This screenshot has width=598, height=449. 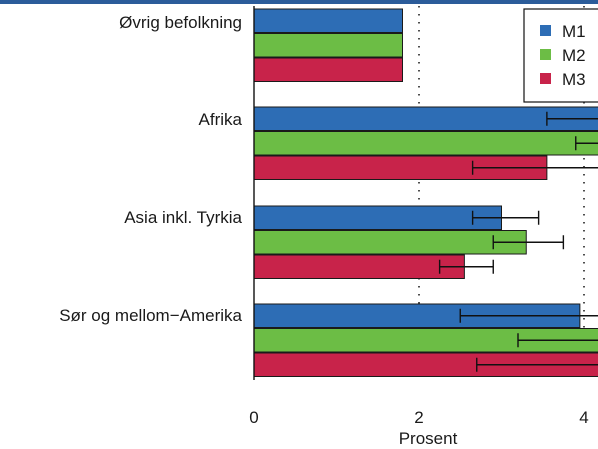 I want to click on x-tick-label-2: 2, so click(x=418, y=417).